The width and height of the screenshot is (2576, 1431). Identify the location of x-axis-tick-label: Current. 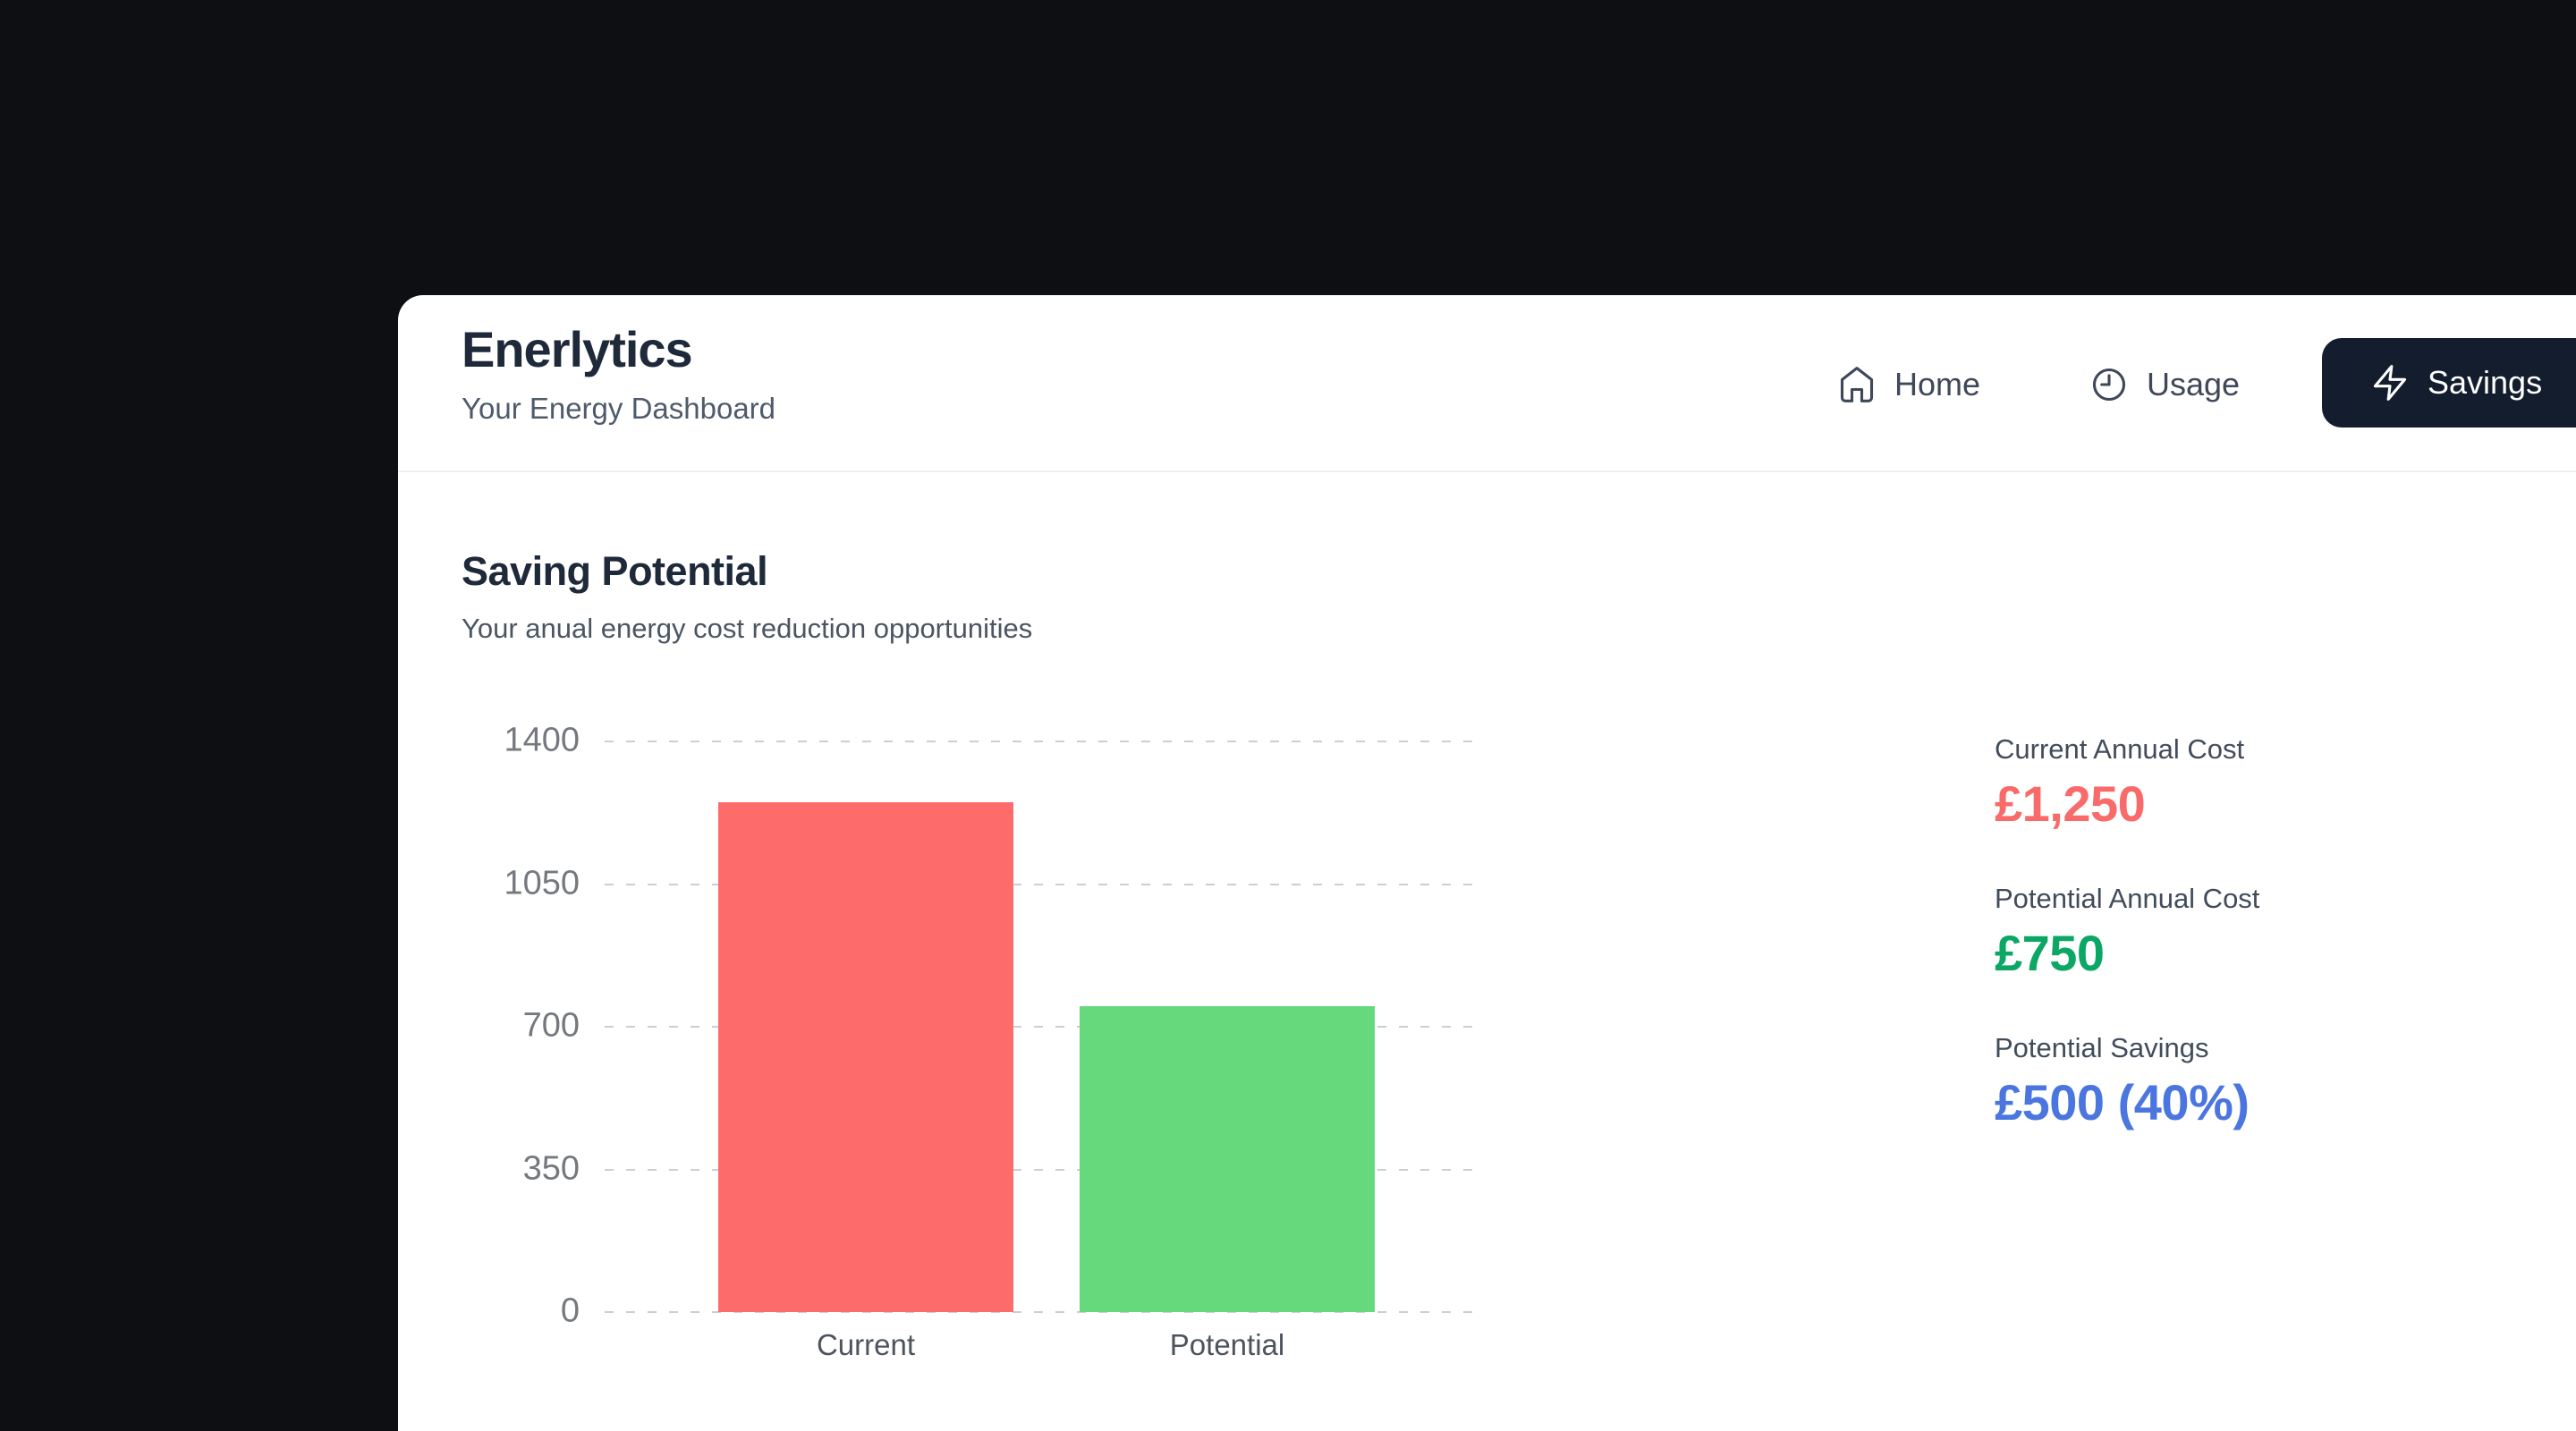
(866, 1345).